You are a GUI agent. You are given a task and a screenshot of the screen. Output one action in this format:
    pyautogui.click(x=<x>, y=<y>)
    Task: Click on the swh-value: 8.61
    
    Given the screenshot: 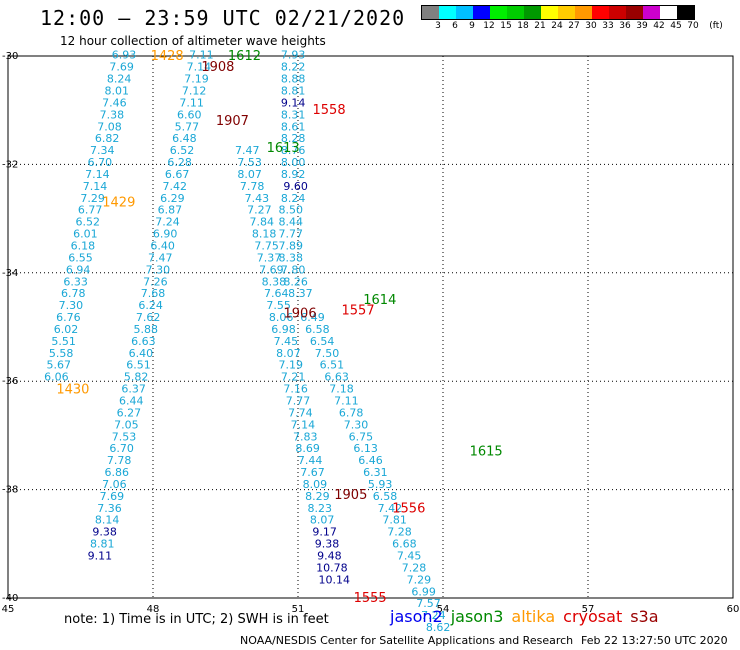 What is the action you would take?
    pyautogui.click(x=293, y=126)
    